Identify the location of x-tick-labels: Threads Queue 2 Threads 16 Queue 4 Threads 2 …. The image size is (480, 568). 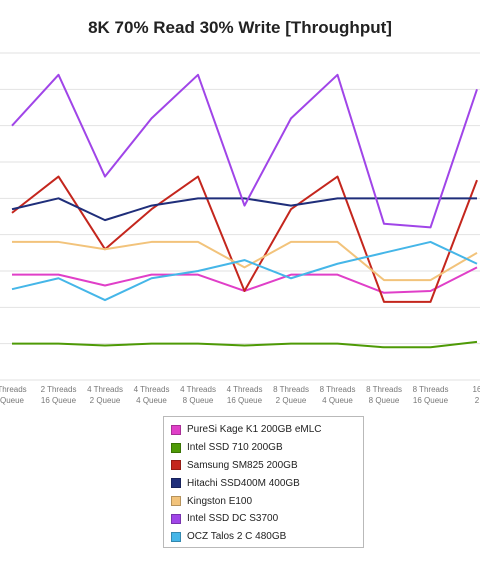
(240, 395).